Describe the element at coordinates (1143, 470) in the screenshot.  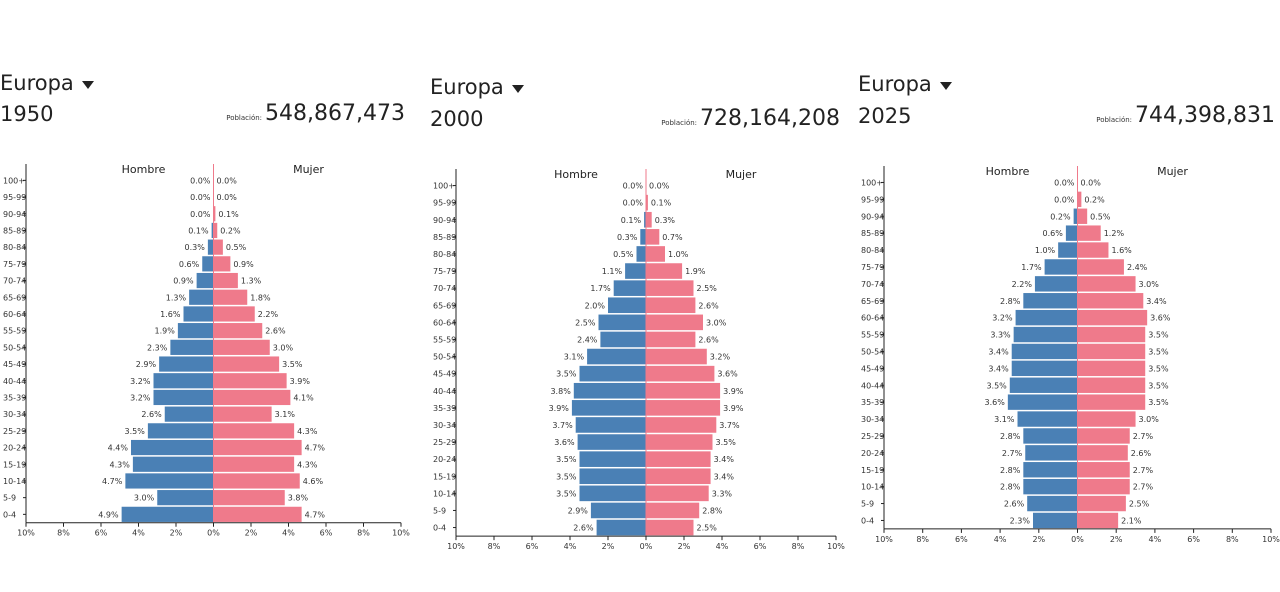
I see `female-value-label: 2.7%` at that location.